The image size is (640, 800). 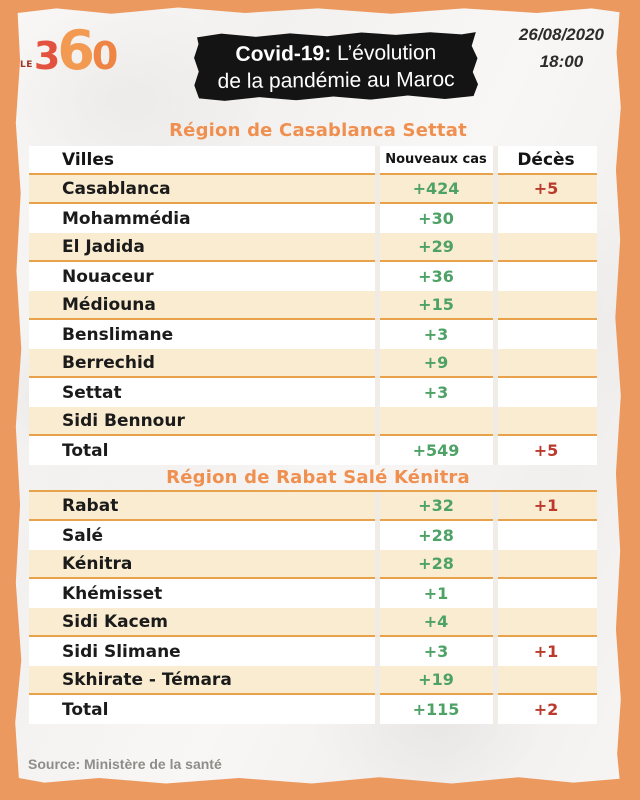 What do you see at coordinates (313, 506) in the screenshot?
I see `table-row: Rabat +32 +1` at bounding box center [313, 506].